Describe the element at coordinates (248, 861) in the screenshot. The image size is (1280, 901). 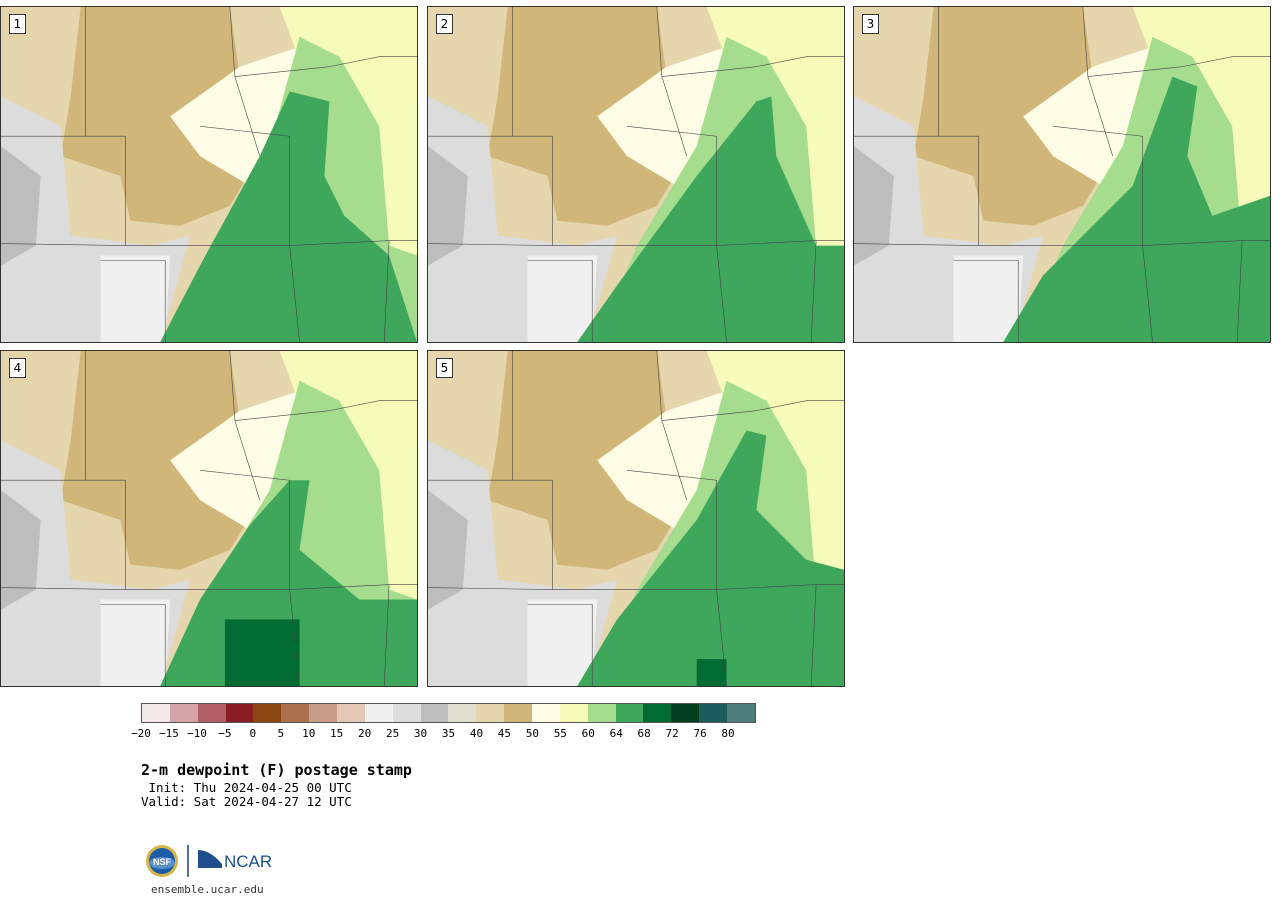
I see `ncar-logo-text: NCAR` at that location.